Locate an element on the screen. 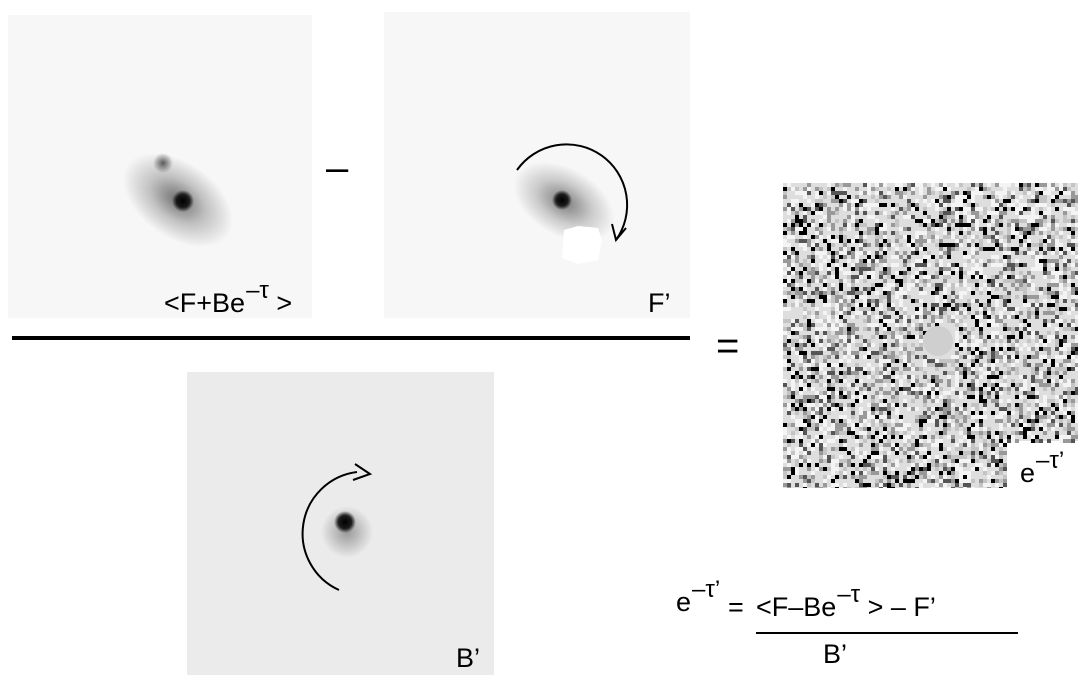  equation-equals: = is located at coordinates (736, 607).